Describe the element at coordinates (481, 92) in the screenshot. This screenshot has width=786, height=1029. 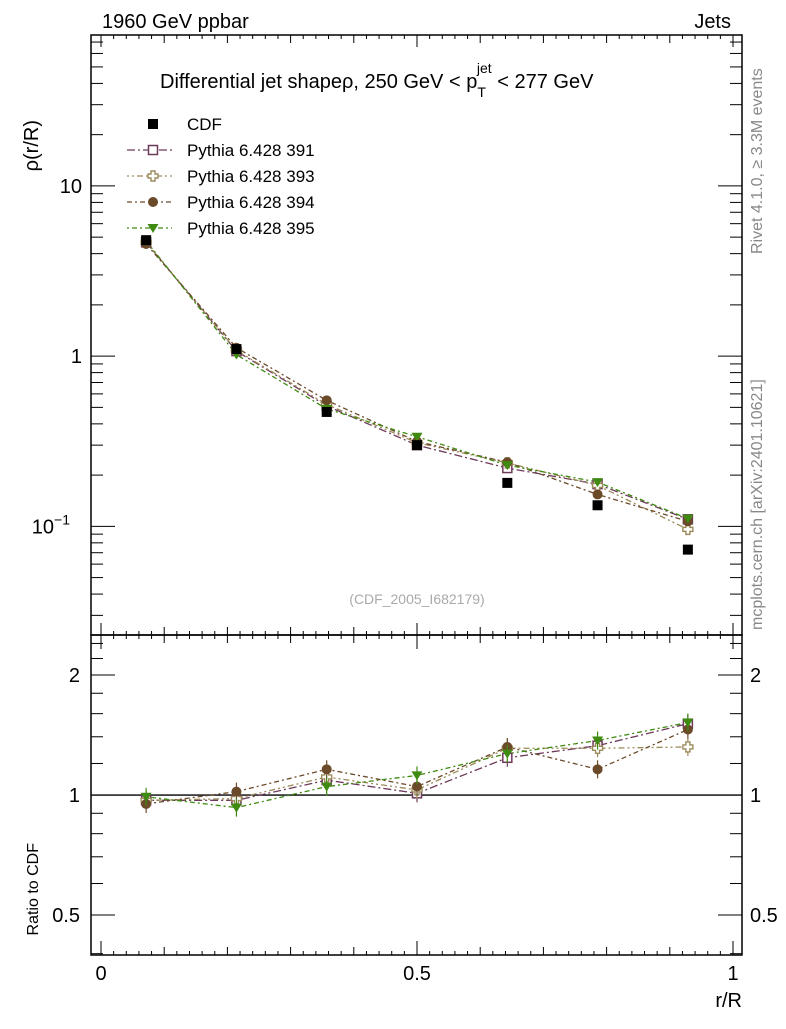
I see `title-sub: T` at that location.